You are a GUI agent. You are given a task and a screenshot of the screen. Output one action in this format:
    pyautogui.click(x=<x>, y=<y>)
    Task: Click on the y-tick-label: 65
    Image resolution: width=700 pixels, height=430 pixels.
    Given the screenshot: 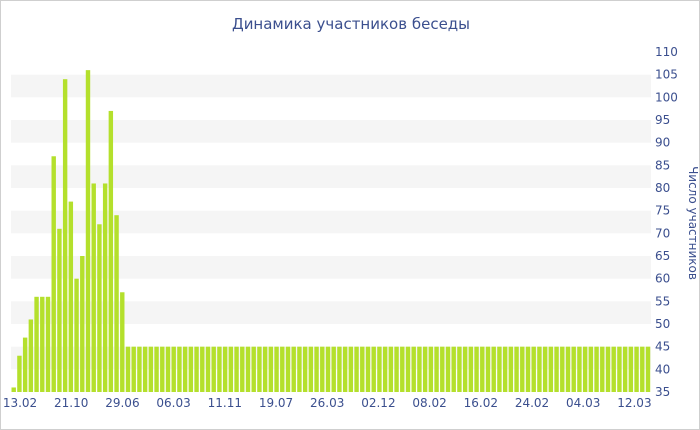 What is the action you would take?
    pyautogui.click(x=662, y=256)
    